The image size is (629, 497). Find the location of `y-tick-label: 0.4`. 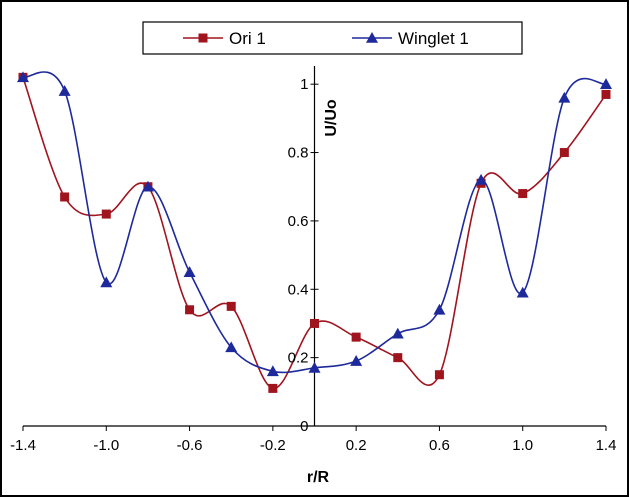

y-tick-label: 0.4 is located at coordinates (298, 289).